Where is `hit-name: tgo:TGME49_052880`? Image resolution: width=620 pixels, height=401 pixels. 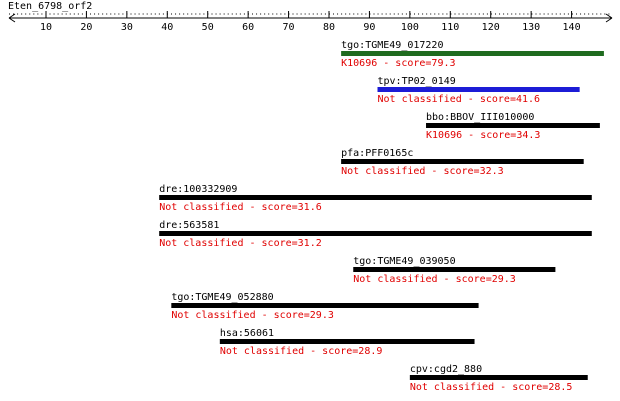
hit-name: tgo:TGME49_052880 is located at coordinates (222, 297).